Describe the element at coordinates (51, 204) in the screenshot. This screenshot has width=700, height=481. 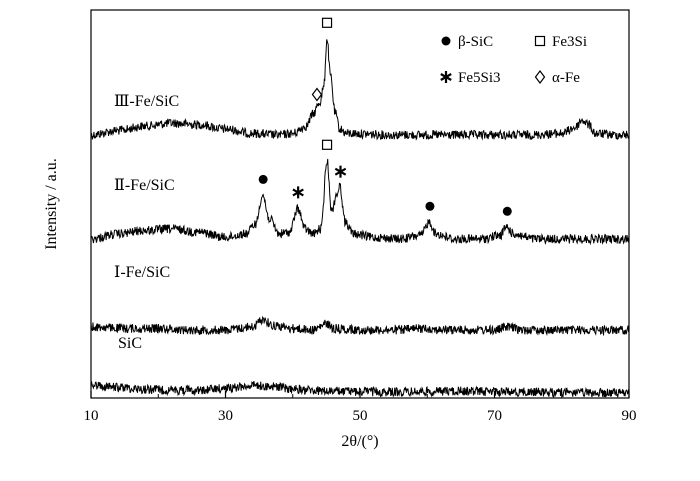
I see `y-axis-label: Intensity / a.u.` at that location.